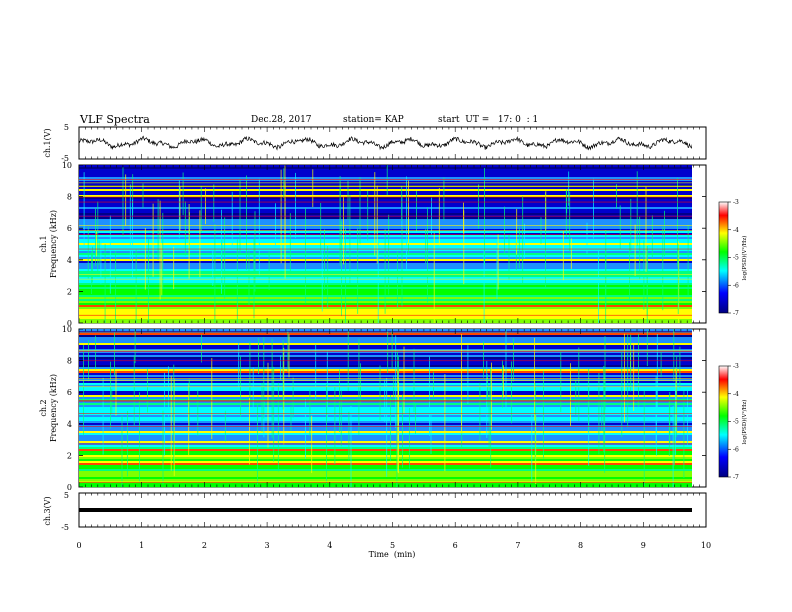 The width and height of the screenshot is (792, 612). Describe the element at coordinates (736, 422) in the screenshot. I see `colorbar-tick-label: -5` at that location.